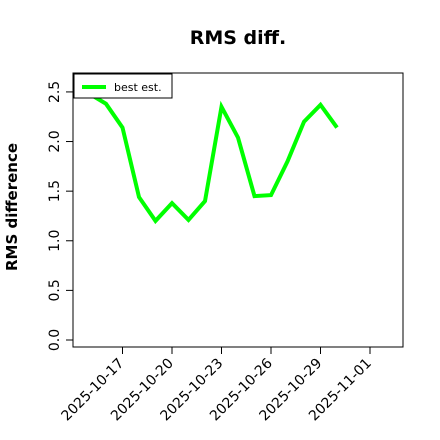  What do you see at coordinates (55, 141) in the screenshot?
I see `y-tick-label: 2.0` at bounding box center [55, 141].